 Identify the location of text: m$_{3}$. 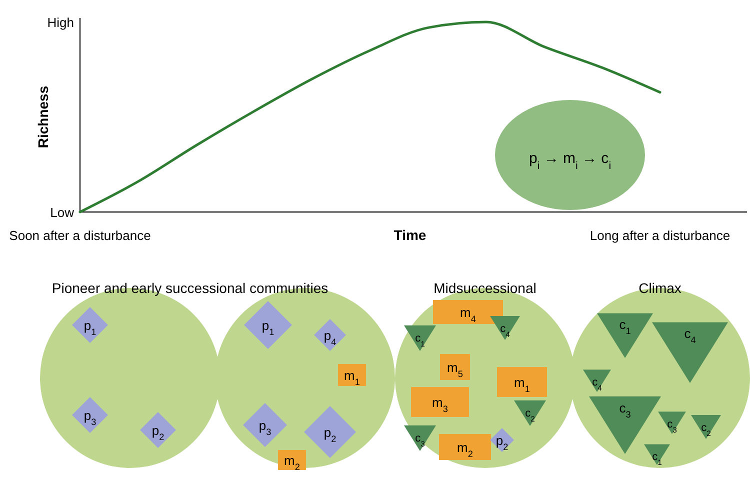
(440, 404).